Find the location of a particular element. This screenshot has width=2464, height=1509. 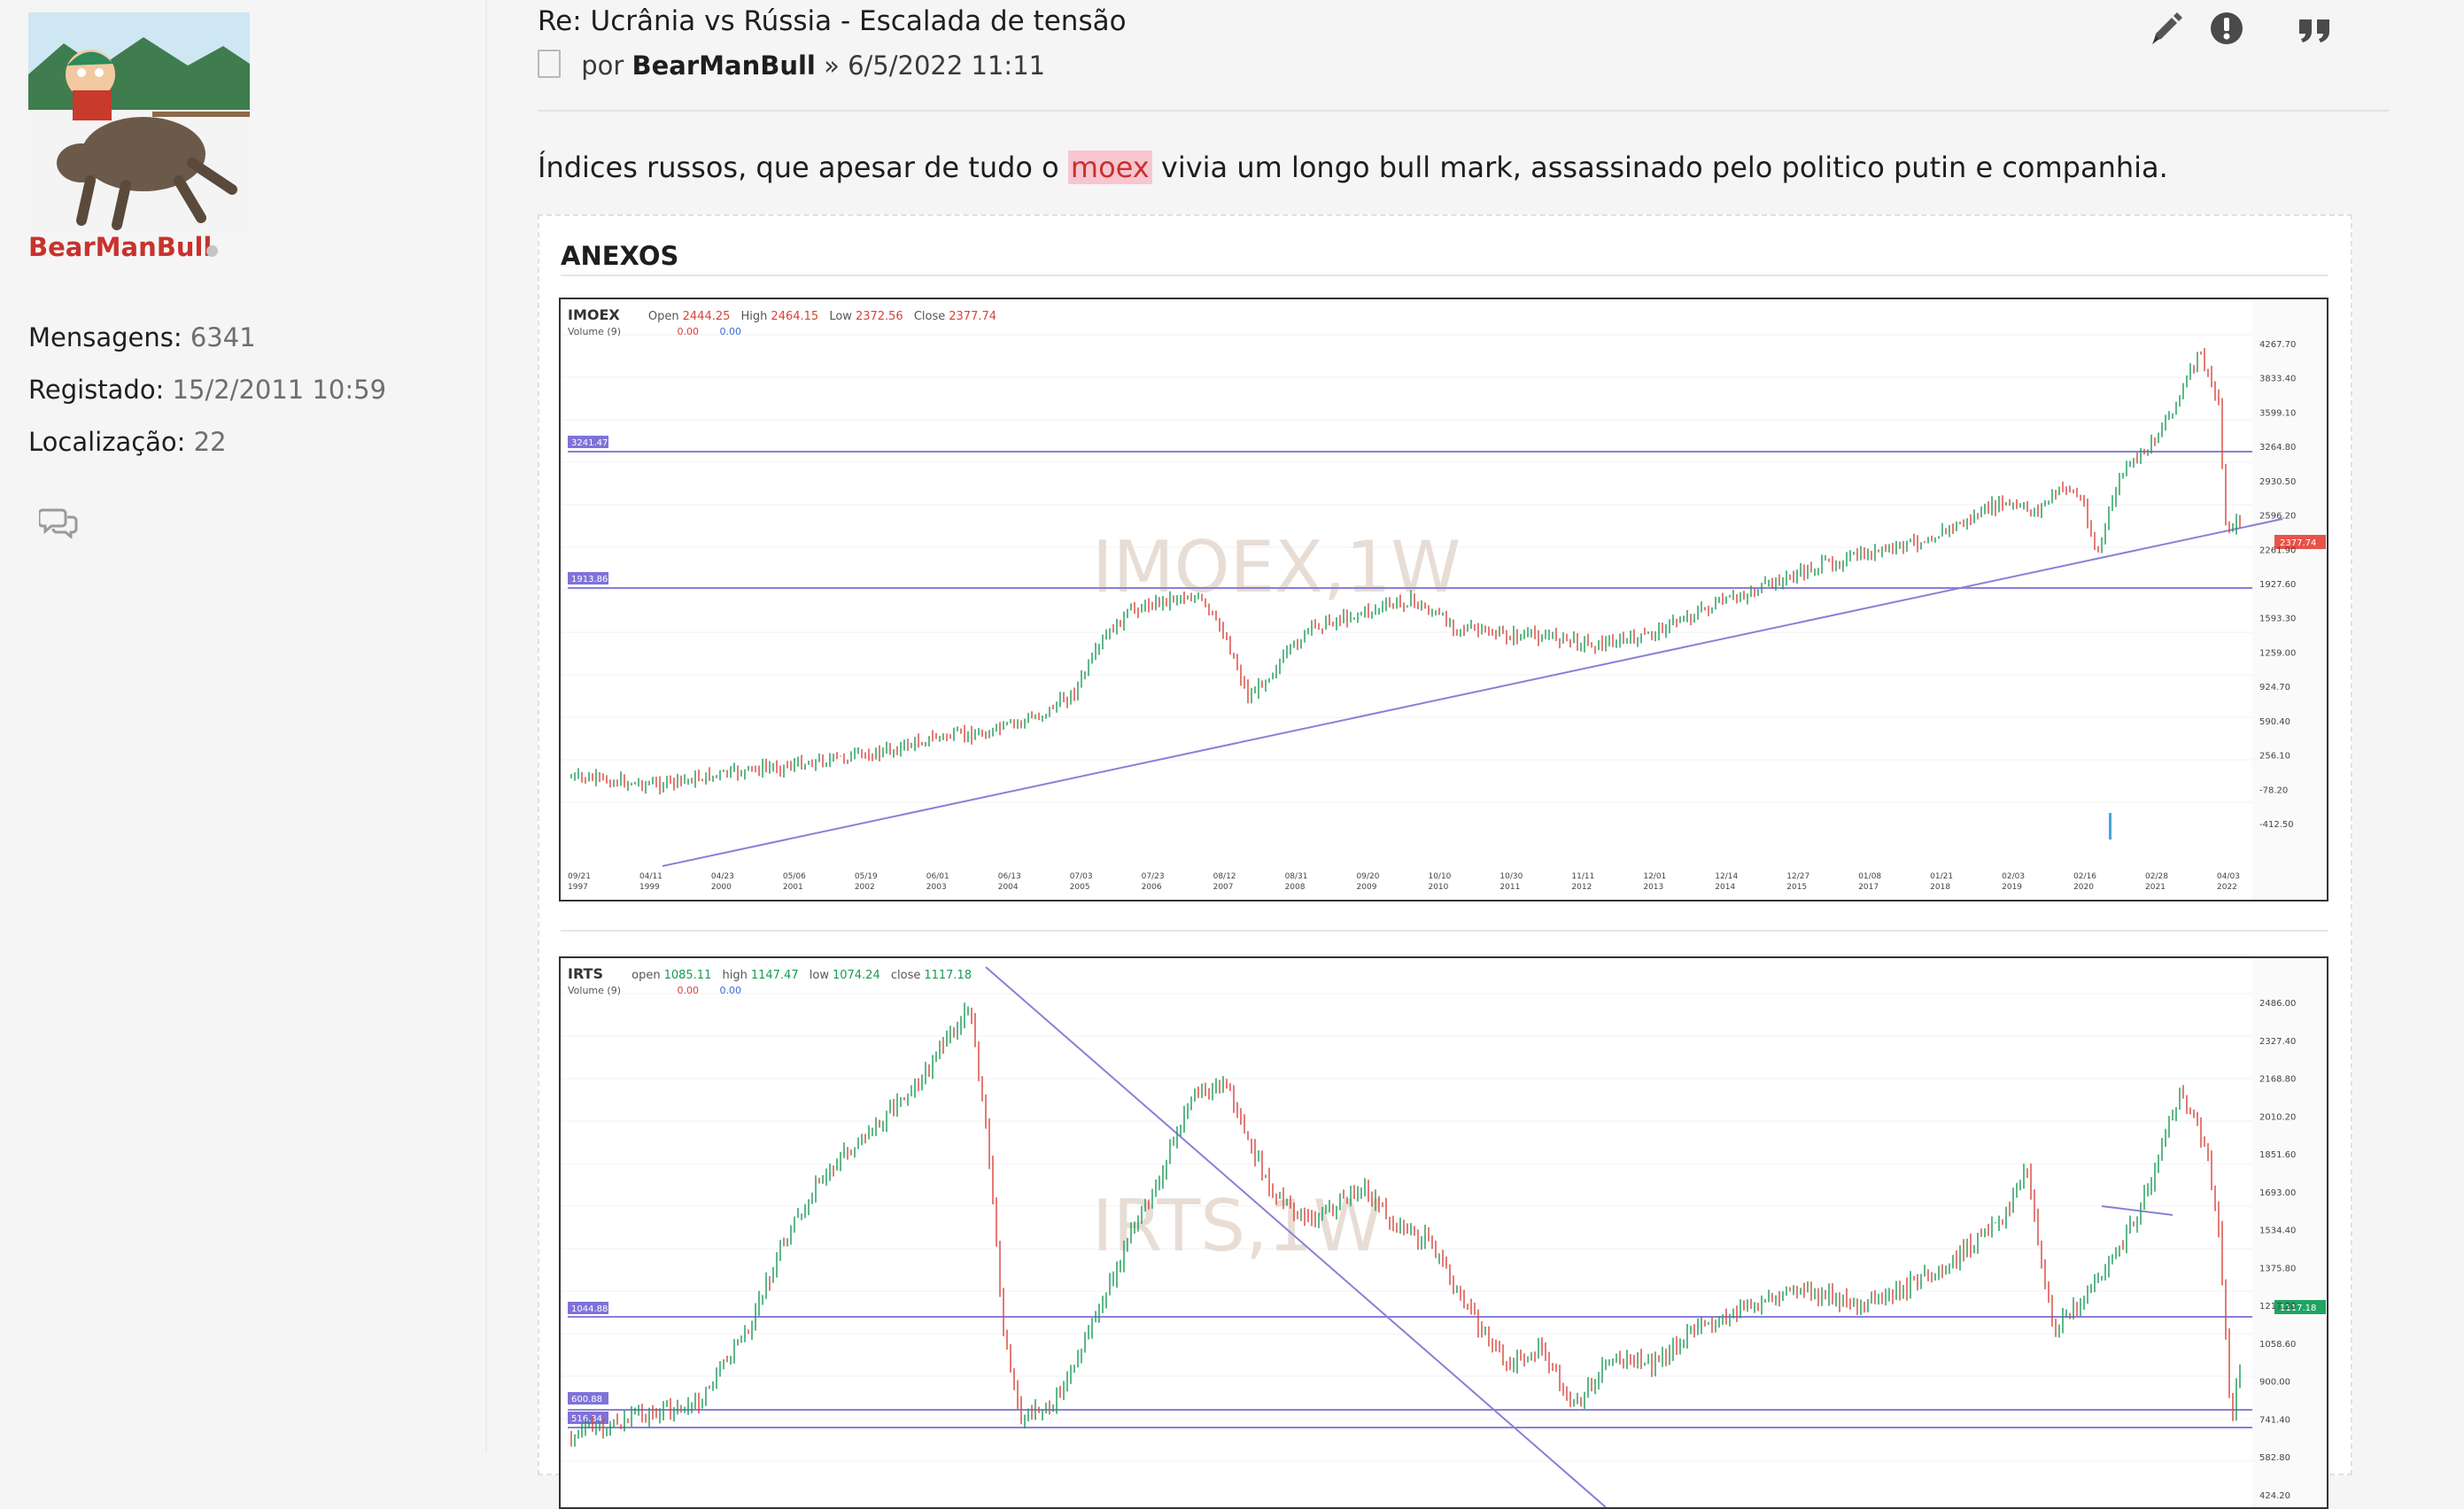

x-tick-label: 08/12 is located at coordinates (1224, 876).